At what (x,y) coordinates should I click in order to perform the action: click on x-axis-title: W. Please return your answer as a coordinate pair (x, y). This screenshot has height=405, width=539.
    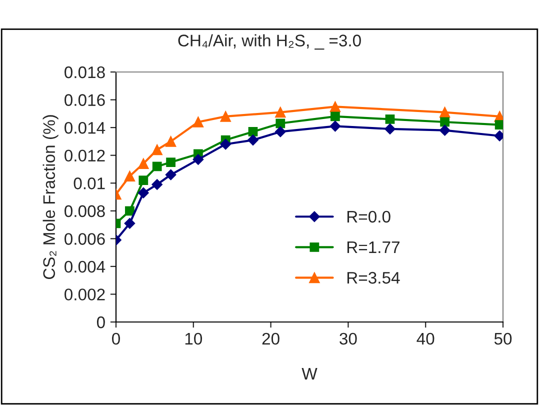
    Looking at the image, I should click on (310, 374).